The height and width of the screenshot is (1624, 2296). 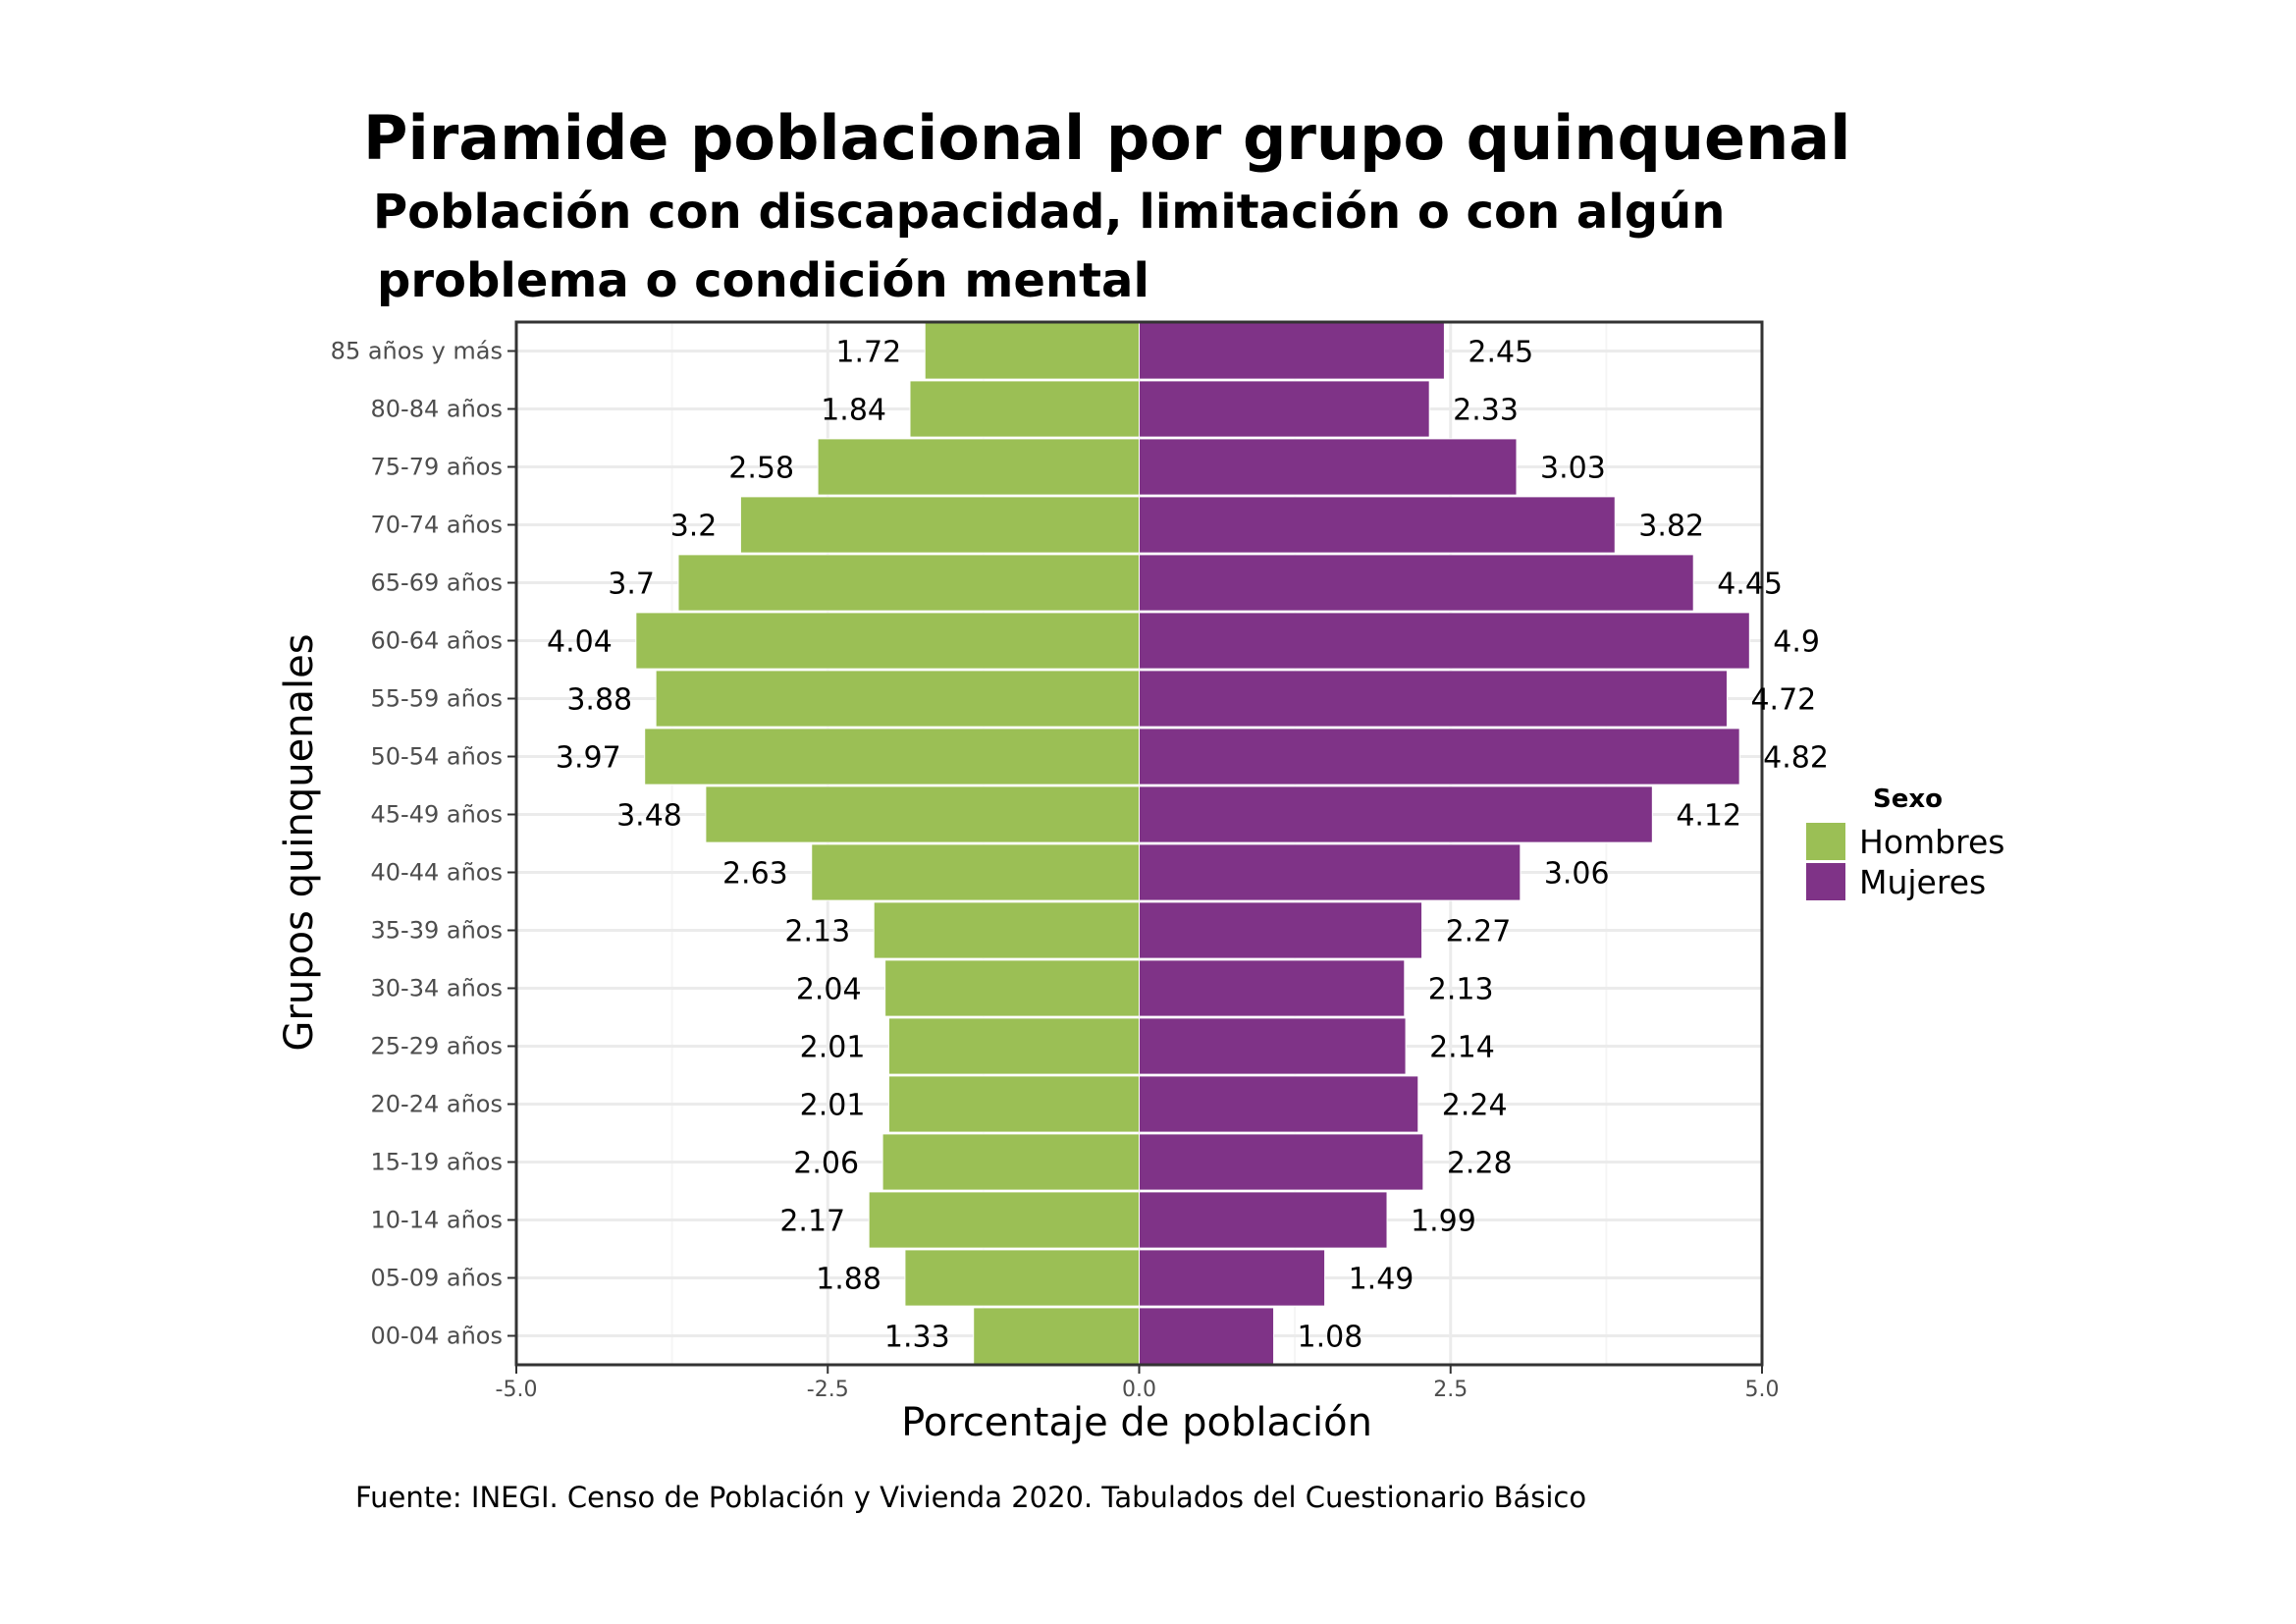 What do you see at coordinates (1479, 932) in the screenshot?
I see `value-label-mujeres: 2.27` at bounding box center [1479, 932].